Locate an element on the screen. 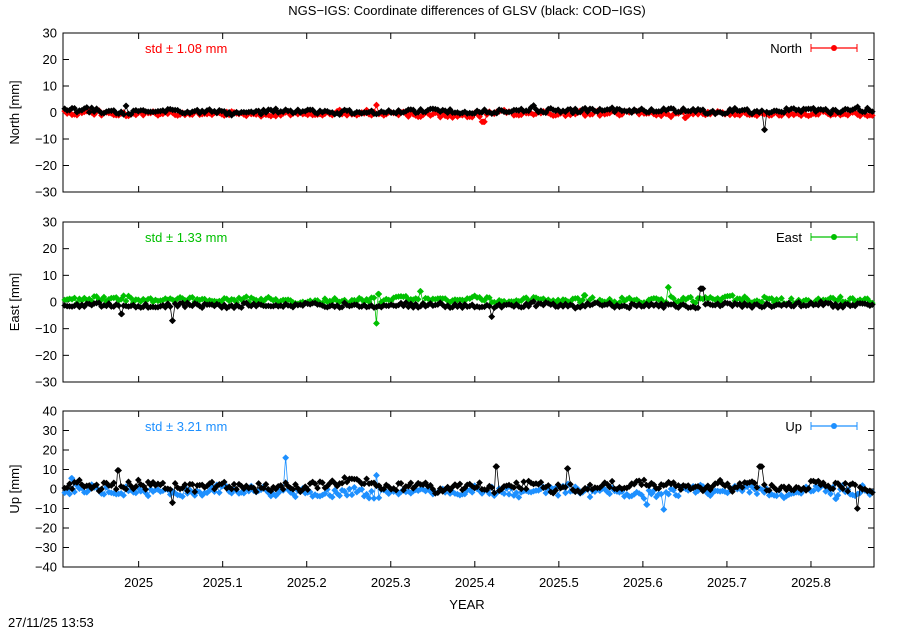  x-tick-label: 2025.2 is located at coordinates (307, 582).